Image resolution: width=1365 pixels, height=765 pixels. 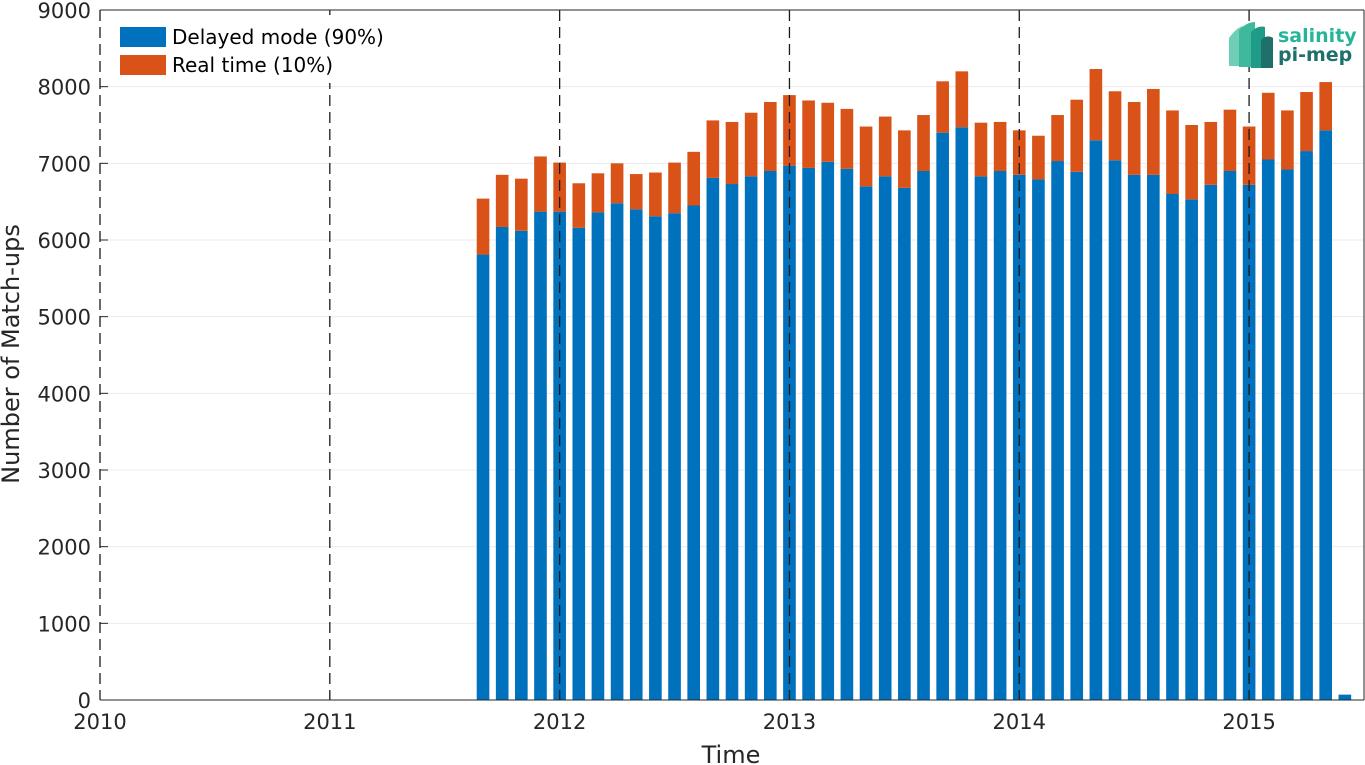 What do you see at coordinates (1248, 722) in the screenshot?
I see `x-tick-label: 2015` at bounding box center [1248, 722].